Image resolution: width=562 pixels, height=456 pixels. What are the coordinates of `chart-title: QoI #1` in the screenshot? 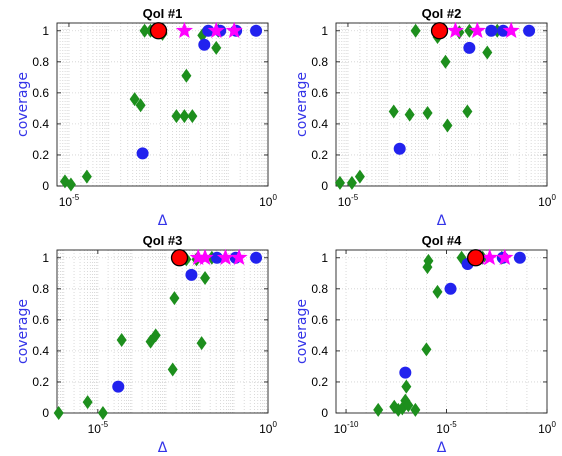 It's located at (163, 13).